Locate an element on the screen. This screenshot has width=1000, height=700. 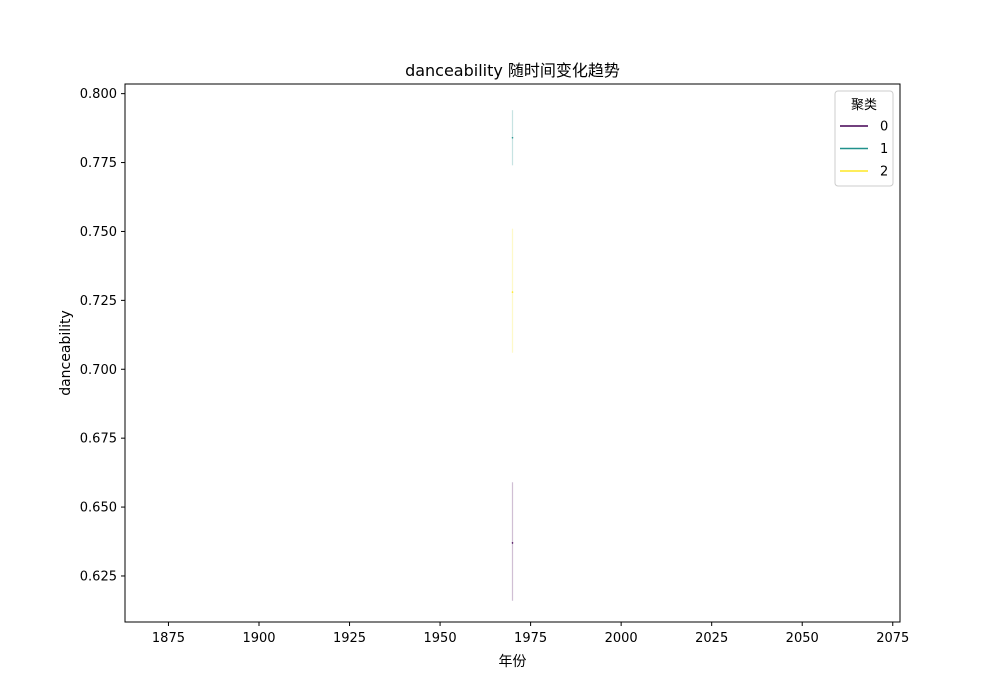
x-axis: 1875 1900 1925 1950 1975 2000 2025 2050 2075 is located at coordinates (530, 634).